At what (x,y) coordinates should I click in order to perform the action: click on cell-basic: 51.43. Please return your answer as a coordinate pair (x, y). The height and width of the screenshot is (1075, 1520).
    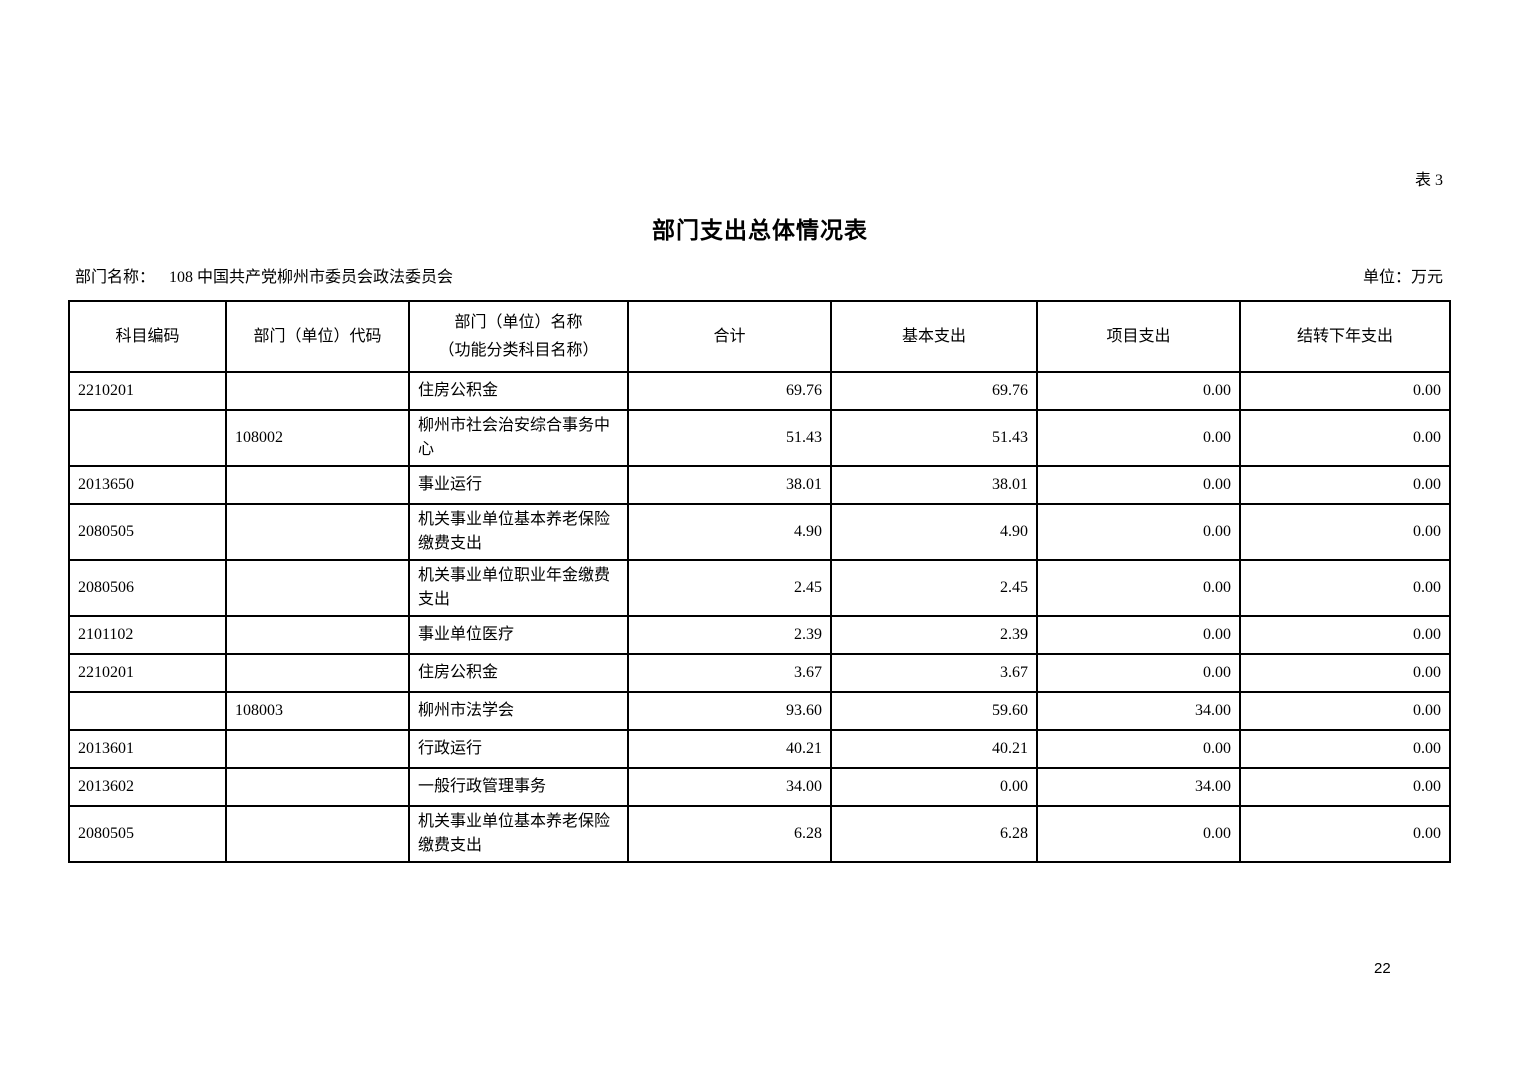
    Looking at the image, I should click on (934, 438).